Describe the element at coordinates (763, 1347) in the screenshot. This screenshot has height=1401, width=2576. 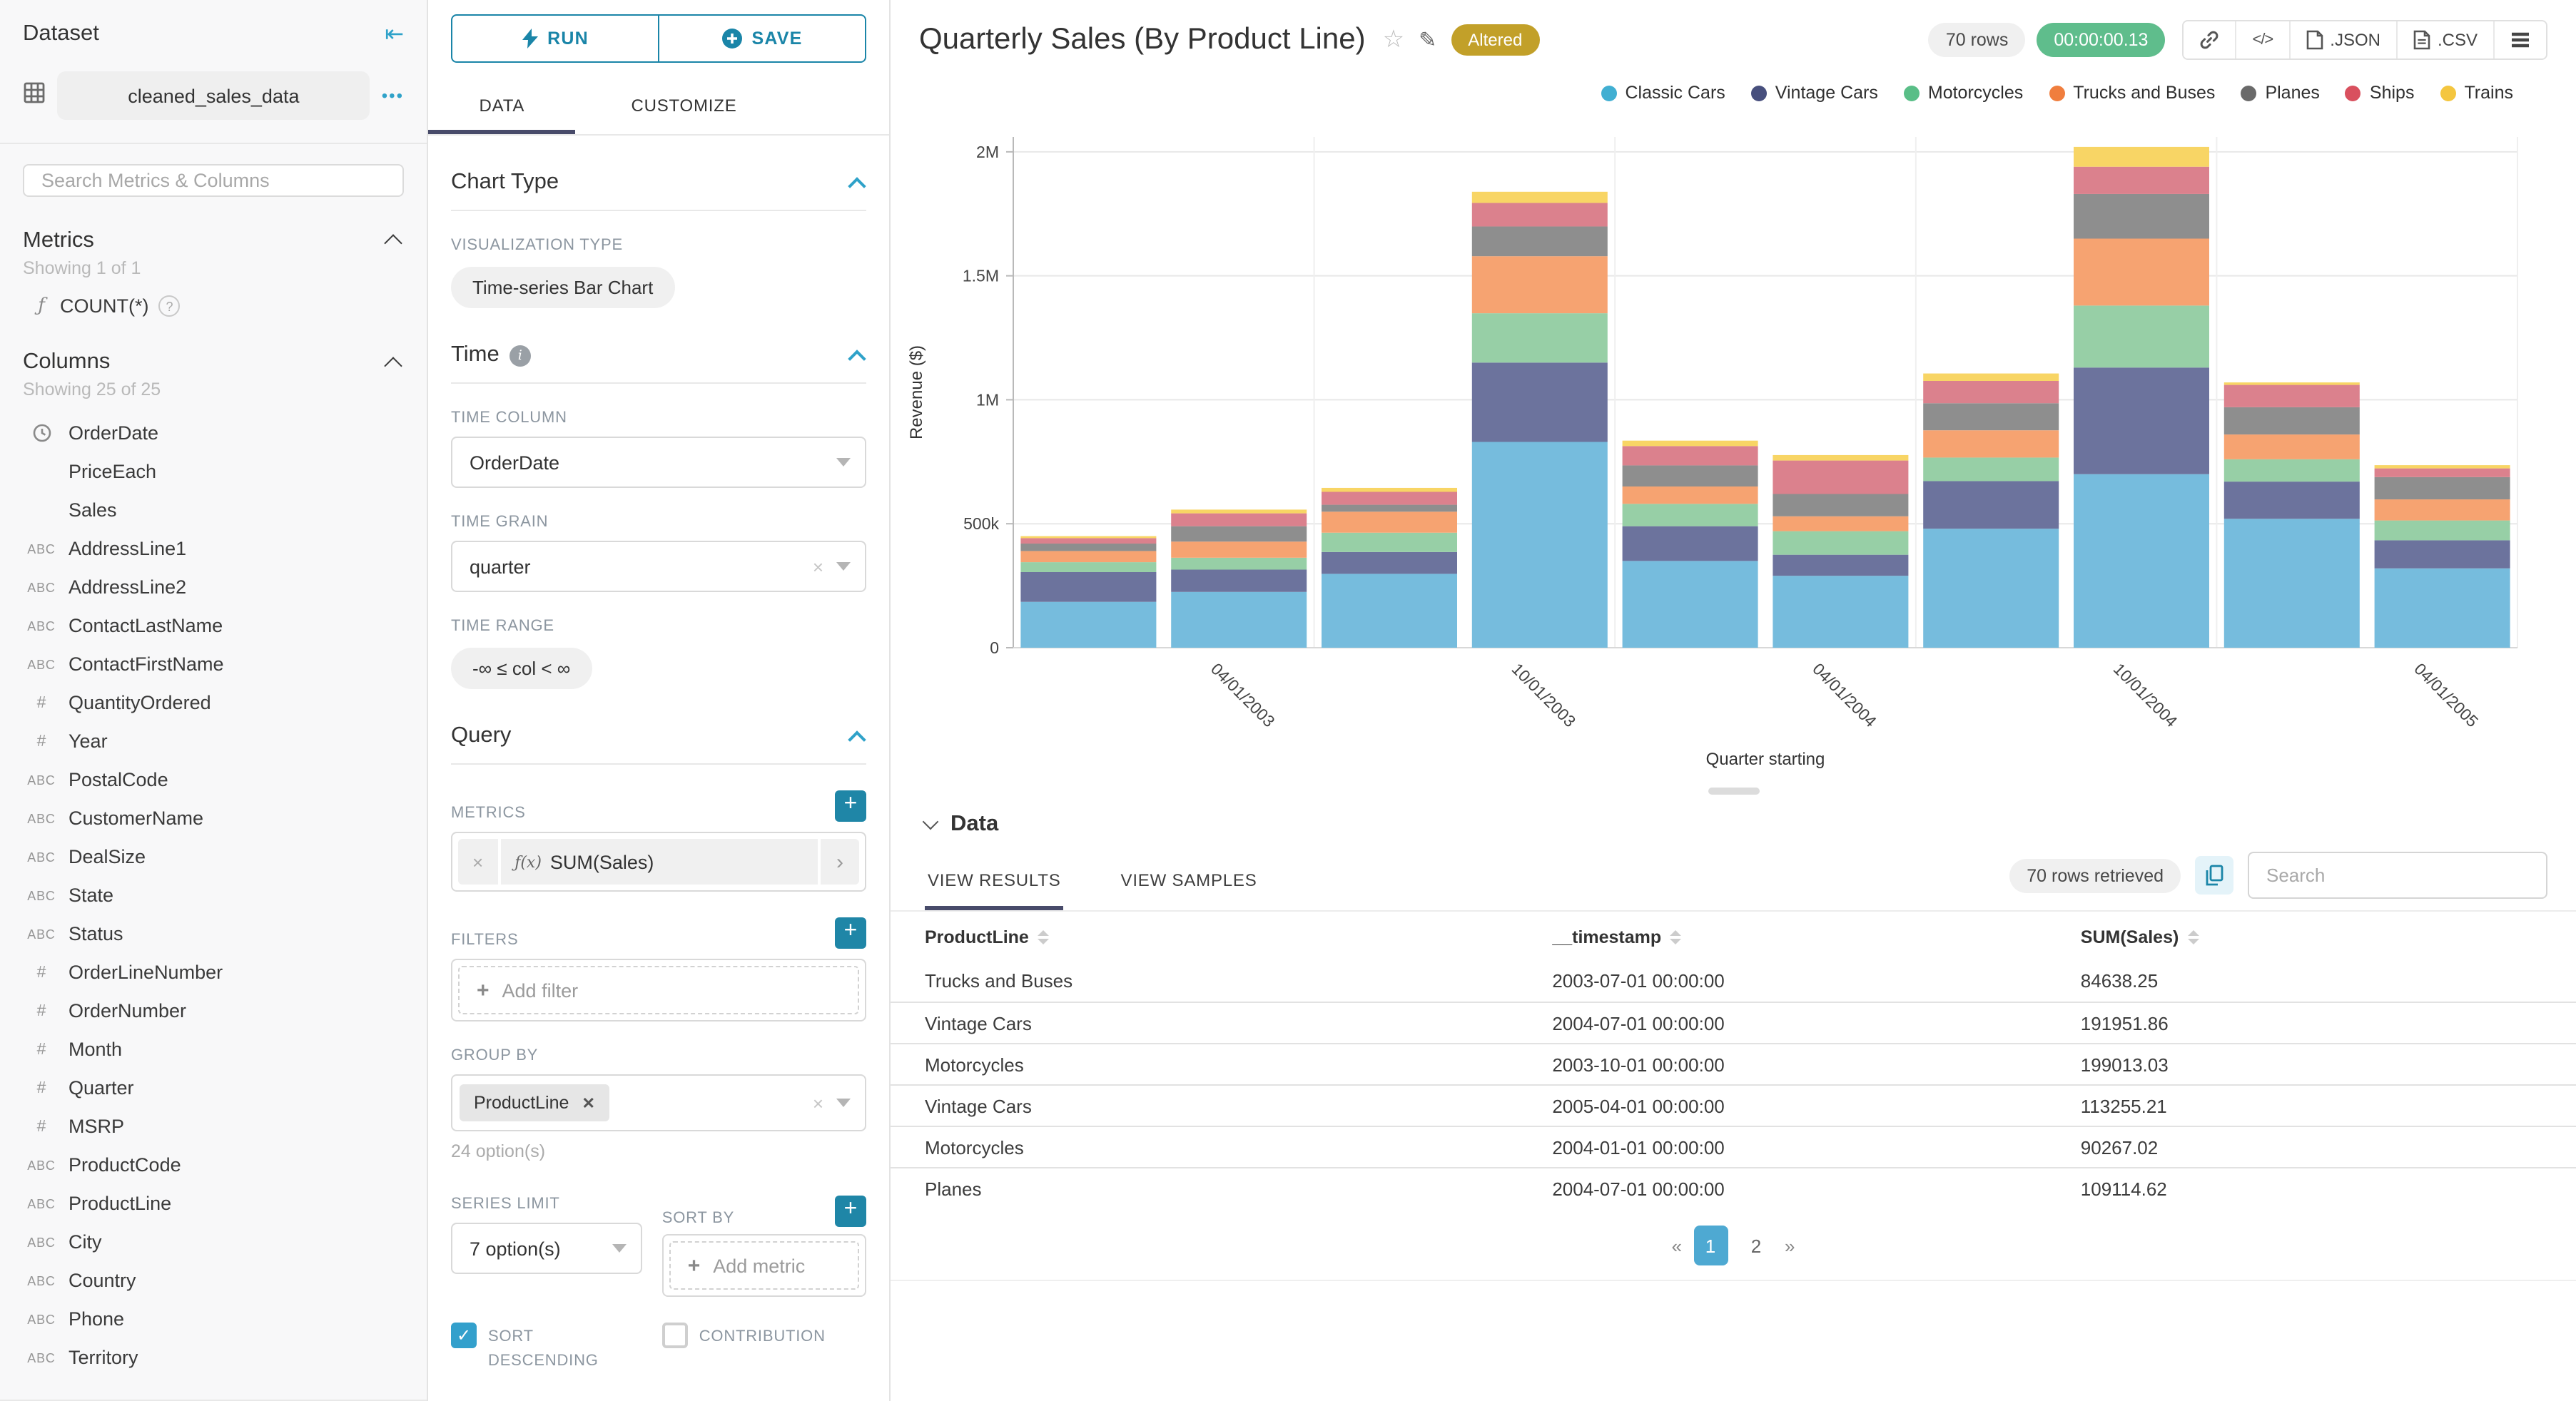
I see `contribution-checkbox: CONTRIBUTION` at that location.